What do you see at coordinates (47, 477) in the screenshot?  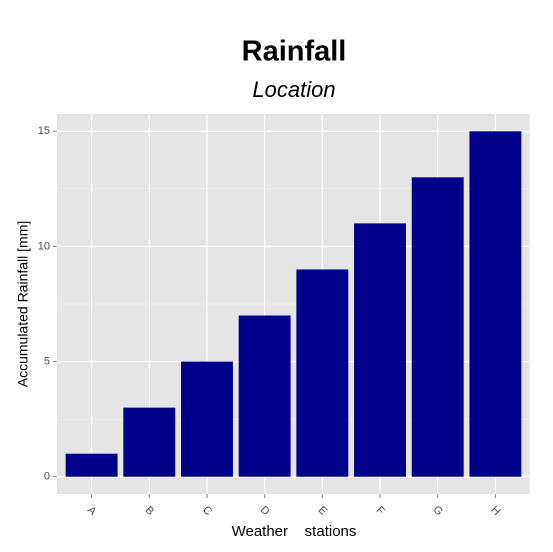 I see `y-tick-label: 0` at bounding box center [47, 477].